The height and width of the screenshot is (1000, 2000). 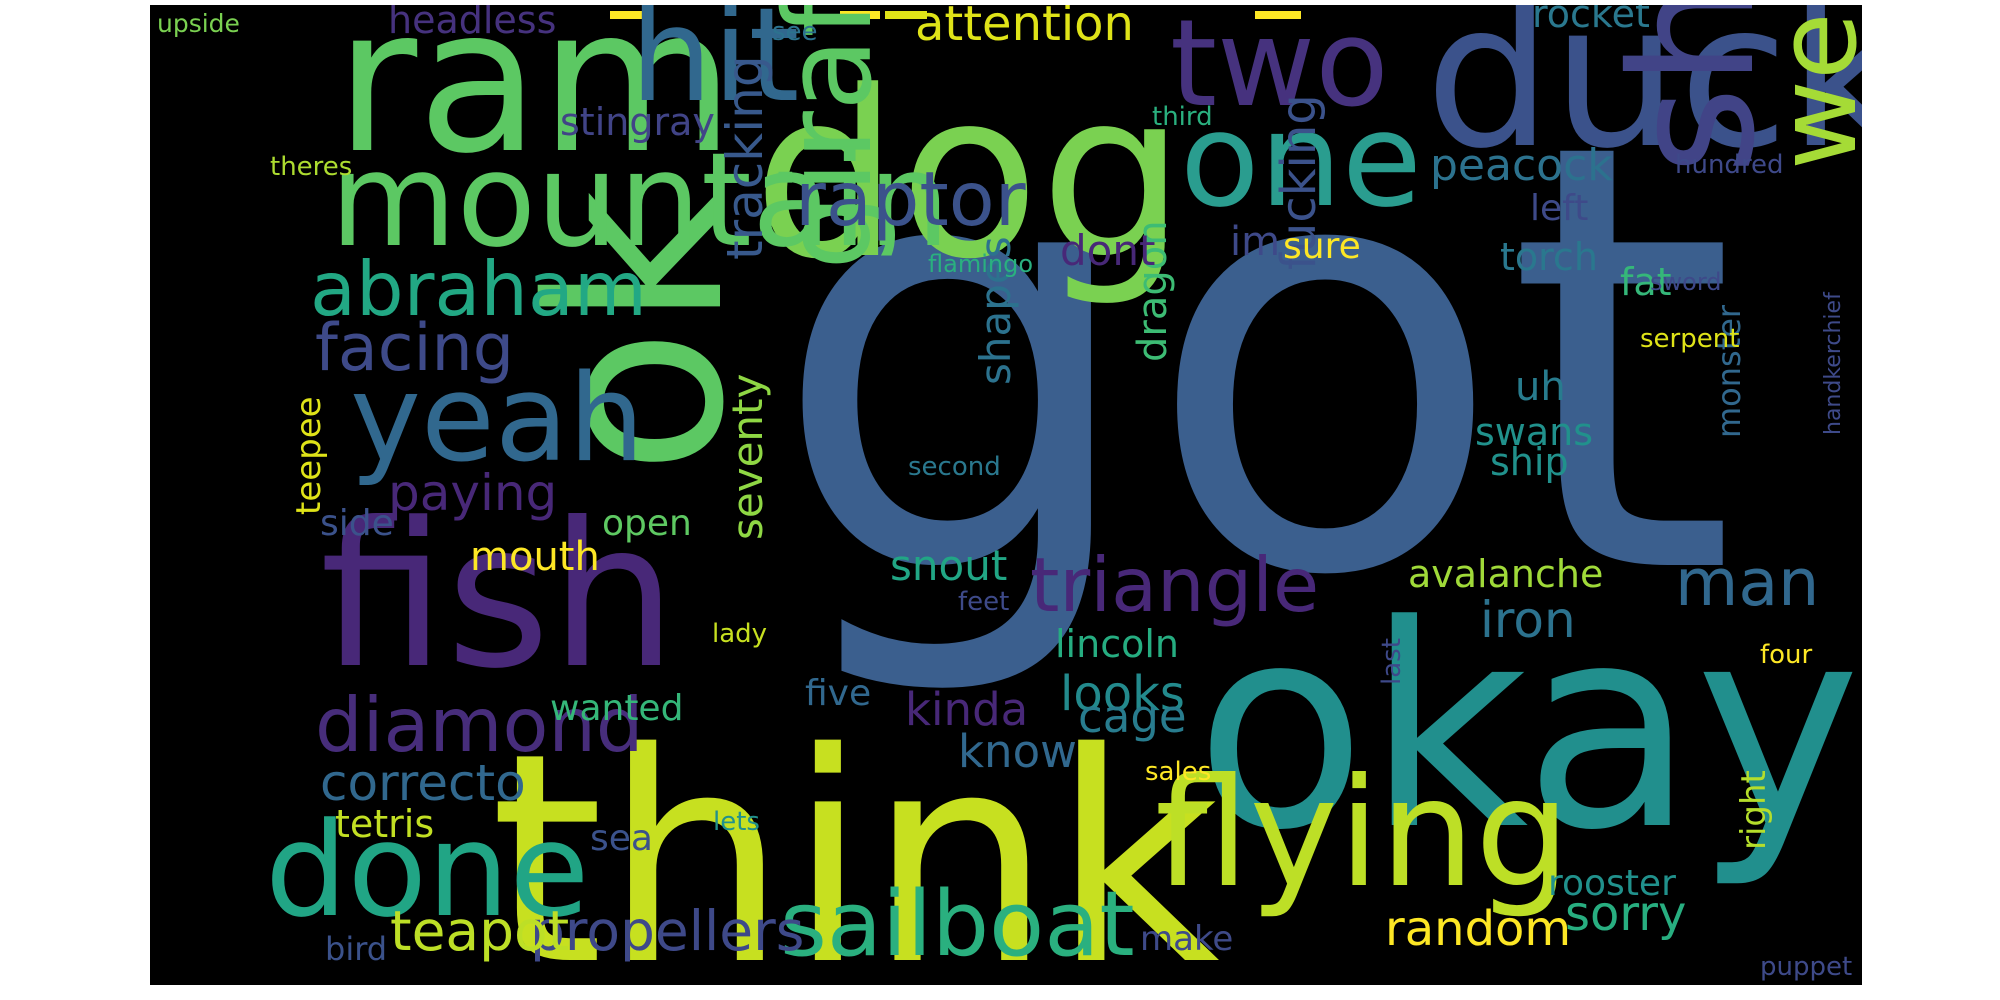 What do you see at coordinates (1478, 929) in the screenshot?
I see `word-random: random` at bounding box center [1478, 929].